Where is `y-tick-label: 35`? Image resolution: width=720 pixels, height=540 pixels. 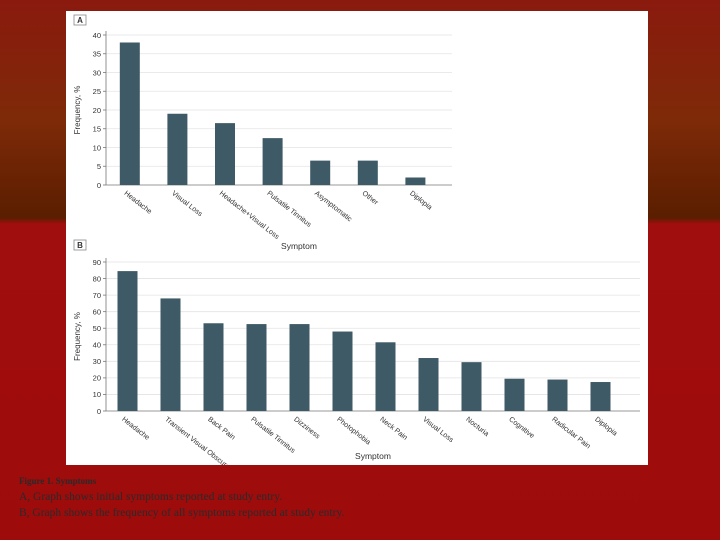
y-tick-label: 35 is located at coordinates (97, 54).